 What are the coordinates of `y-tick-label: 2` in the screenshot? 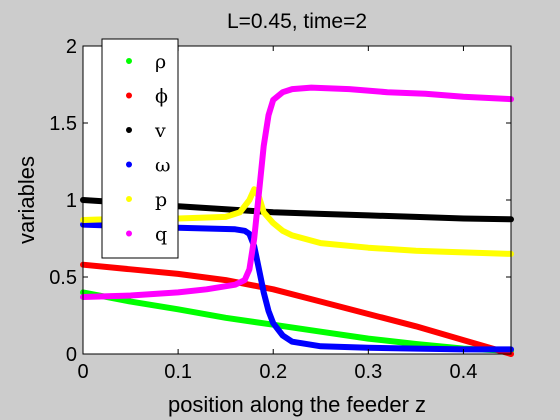 It's located at (71, 47).